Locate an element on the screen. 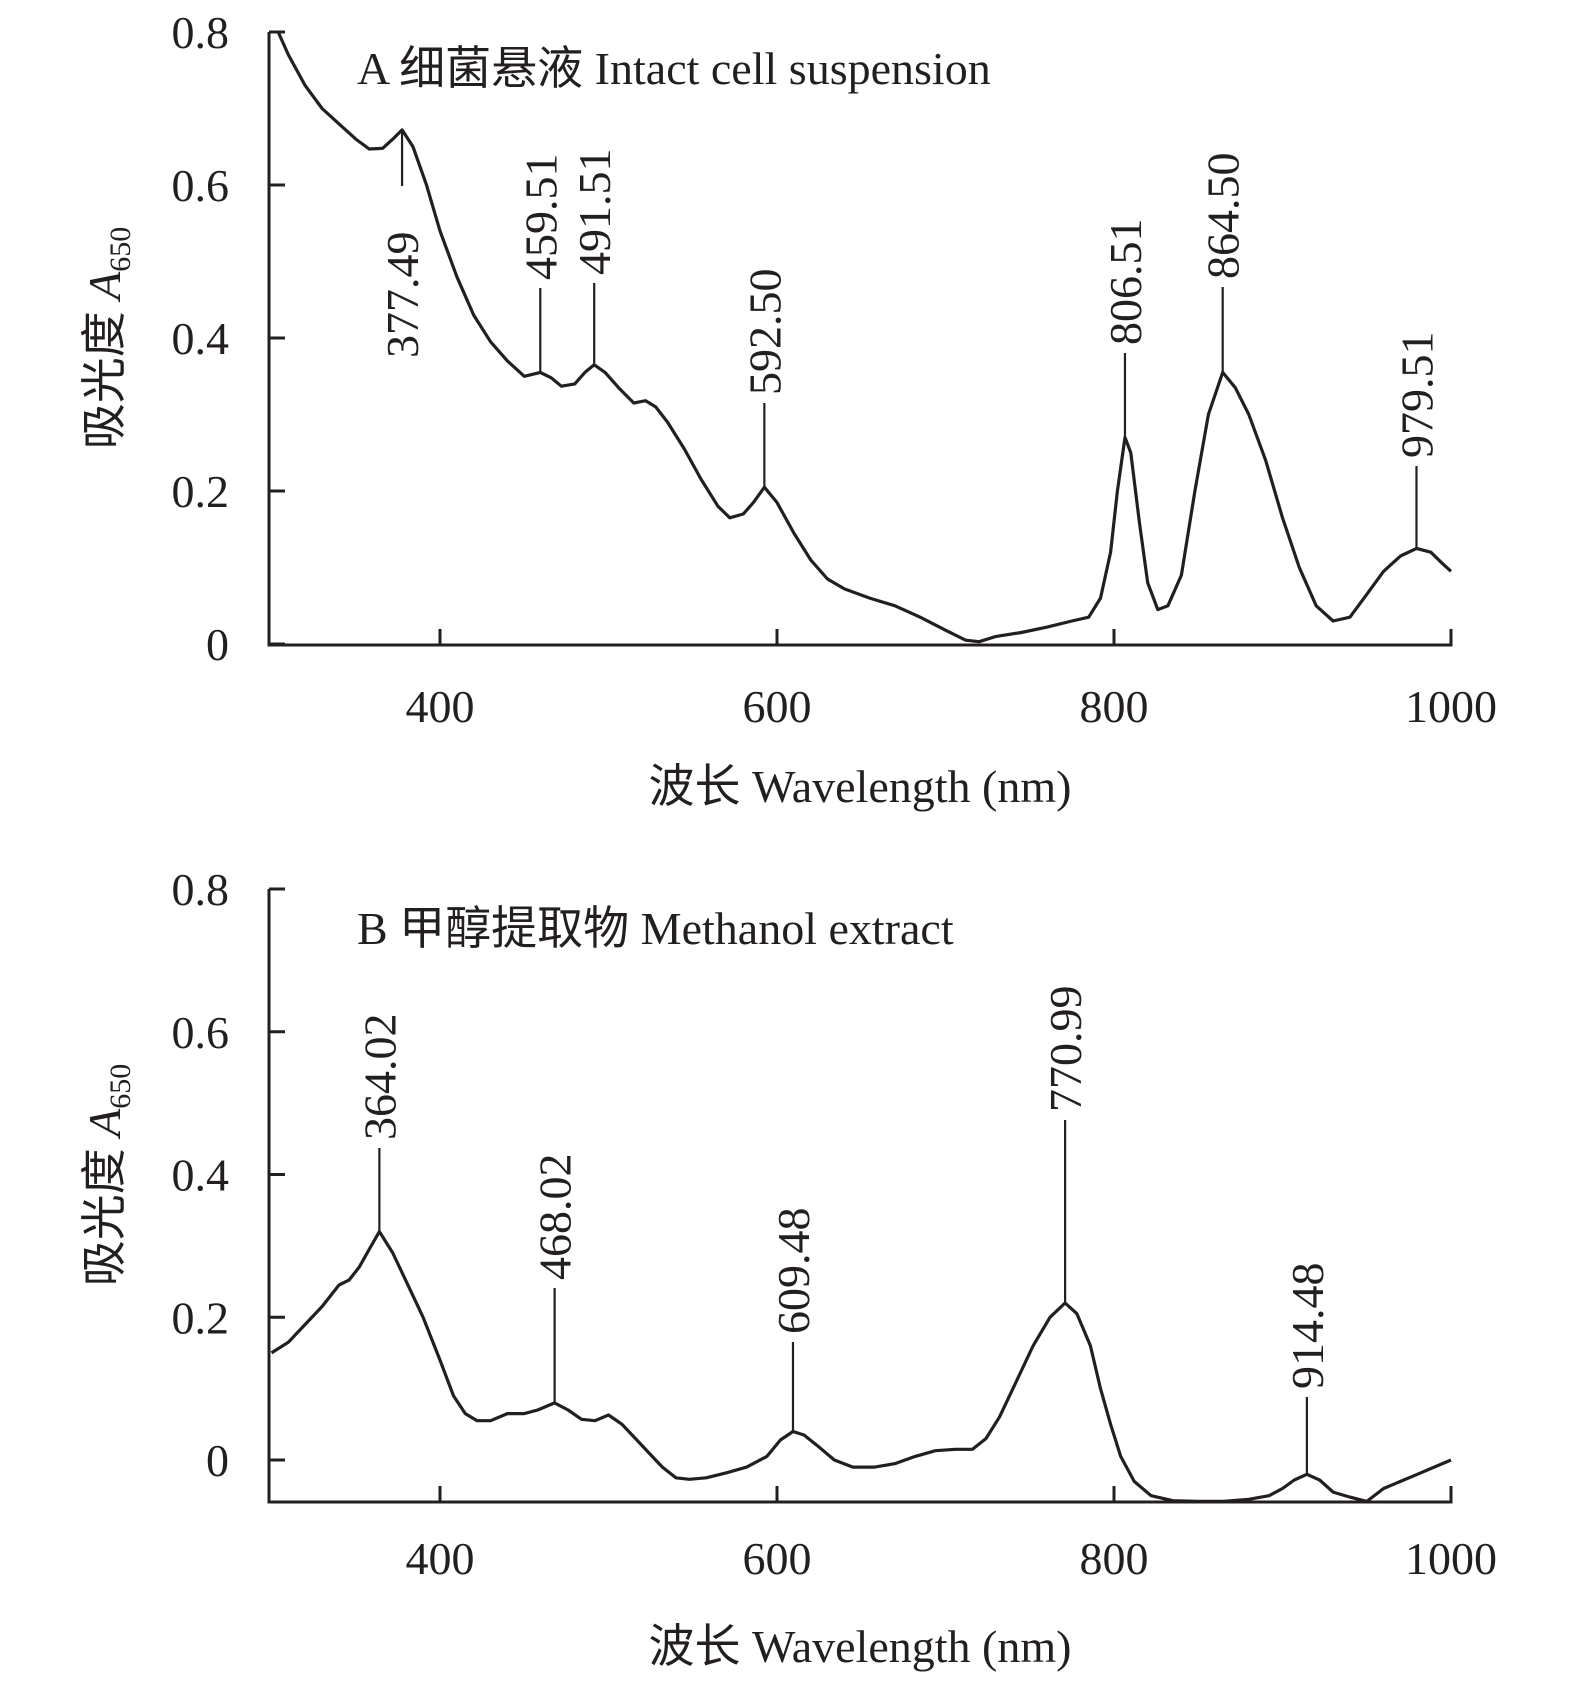 This screenshot has height=1687, width=1575. peak-label: 459.51 is located at coordinates (540, 217).